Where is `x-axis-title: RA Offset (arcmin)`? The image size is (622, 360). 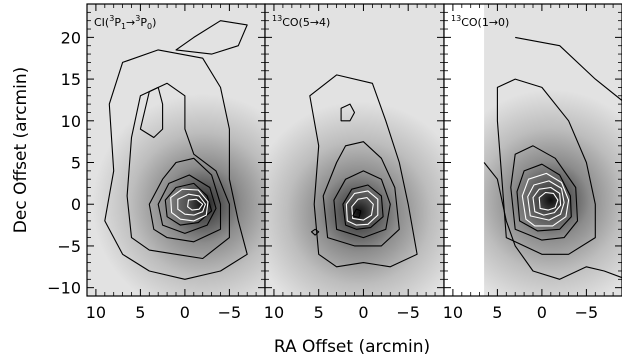 x-axis-title: RA Offset (arcmin) is located at coordinates (352, 347).